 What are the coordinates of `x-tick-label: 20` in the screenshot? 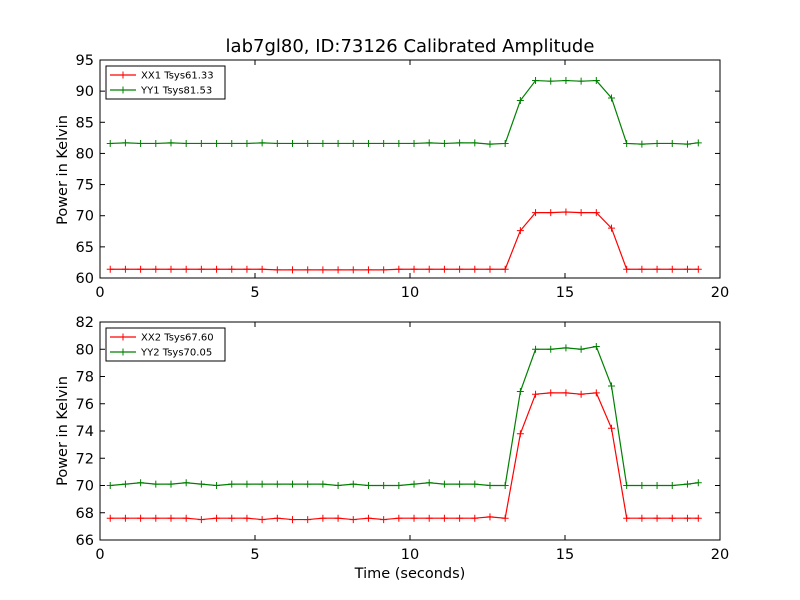 It's located at (720, 293).